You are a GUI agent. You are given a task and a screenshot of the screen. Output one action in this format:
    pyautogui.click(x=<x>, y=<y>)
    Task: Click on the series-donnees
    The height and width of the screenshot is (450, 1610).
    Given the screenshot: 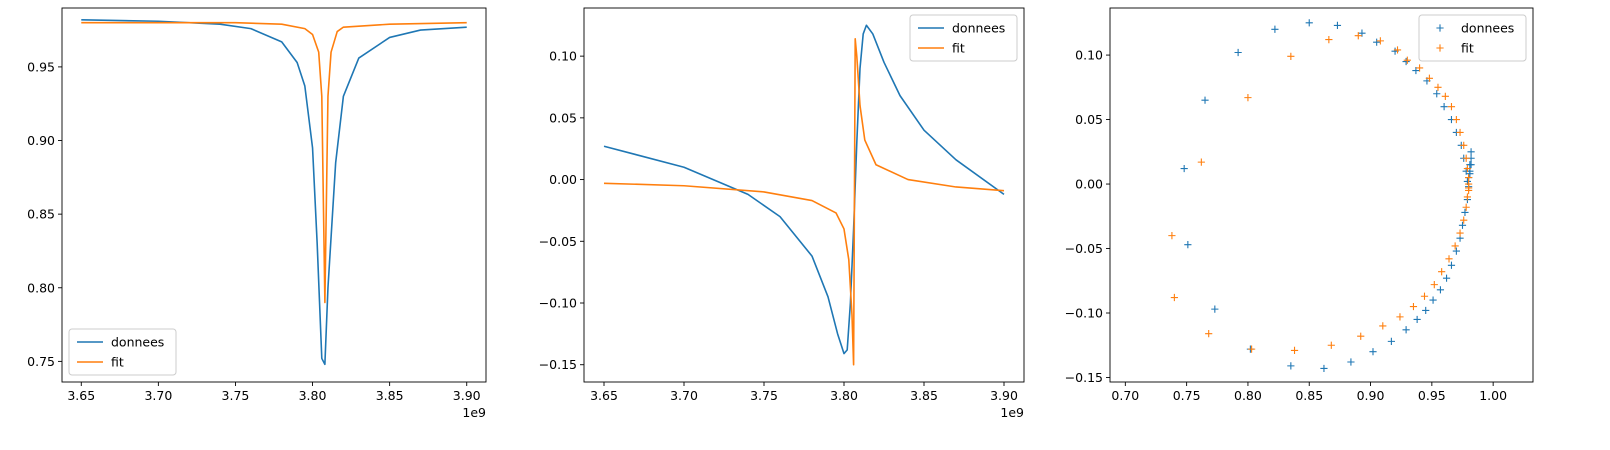 What is the action you would take?
    pyautogui.click(x=1327, y=196)
    